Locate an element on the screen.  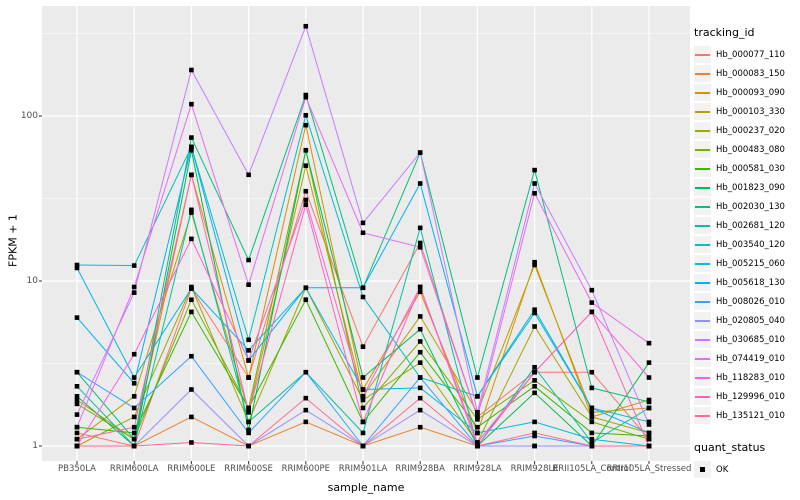
legend-item-Hb_030685_010: Hb_030685_010 is located at coordinates (746, 339).